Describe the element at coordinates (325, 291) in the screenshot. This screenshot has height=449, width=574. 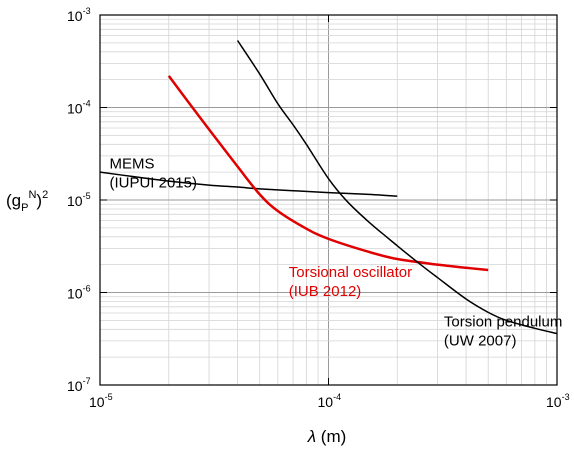
I see `series-label-iub: (IUB 2012)` at that location.